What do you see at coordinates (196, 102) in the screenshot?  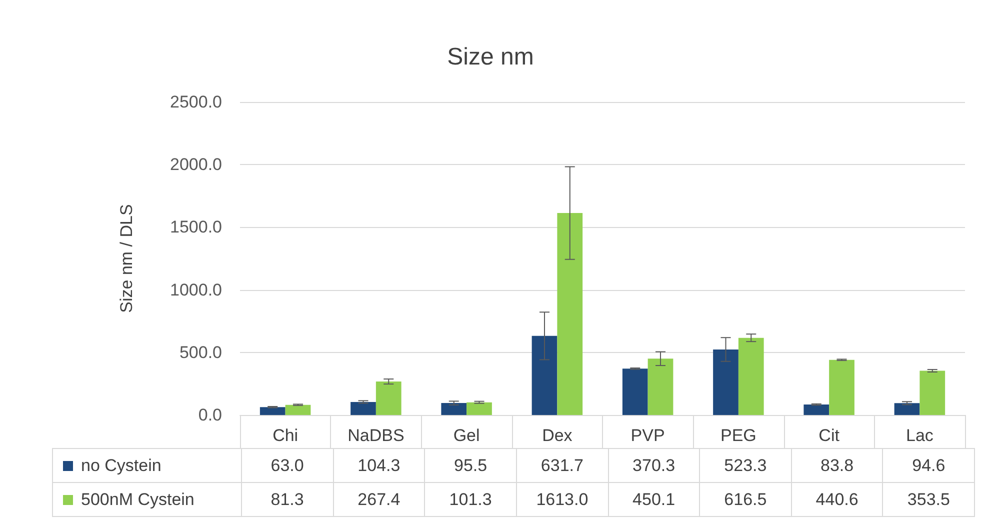 I see `y-tick-label: 2500.0` at bounding box center [196, 102].